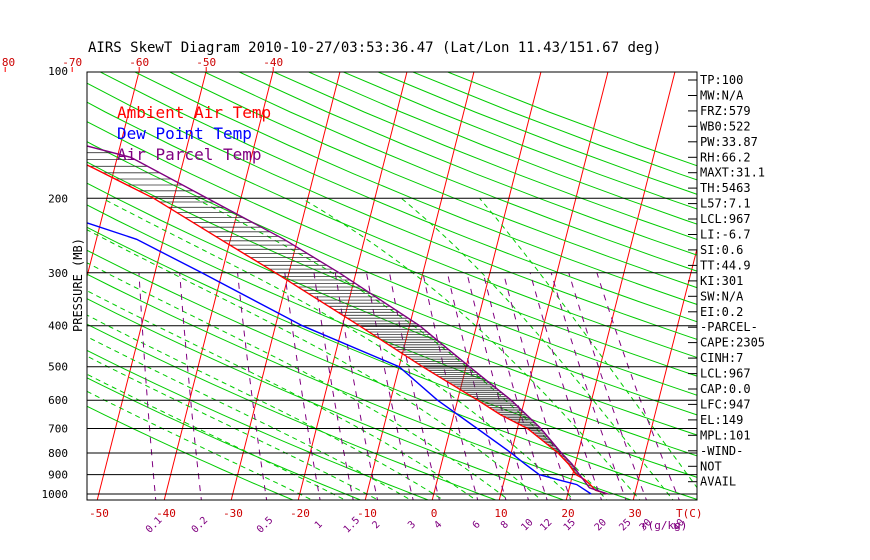 The width and height of the screenshot is (870, 560). Describe the element at coordinates (725, 188) in the screenshot. I see `index-item: TH:5463` at that location.